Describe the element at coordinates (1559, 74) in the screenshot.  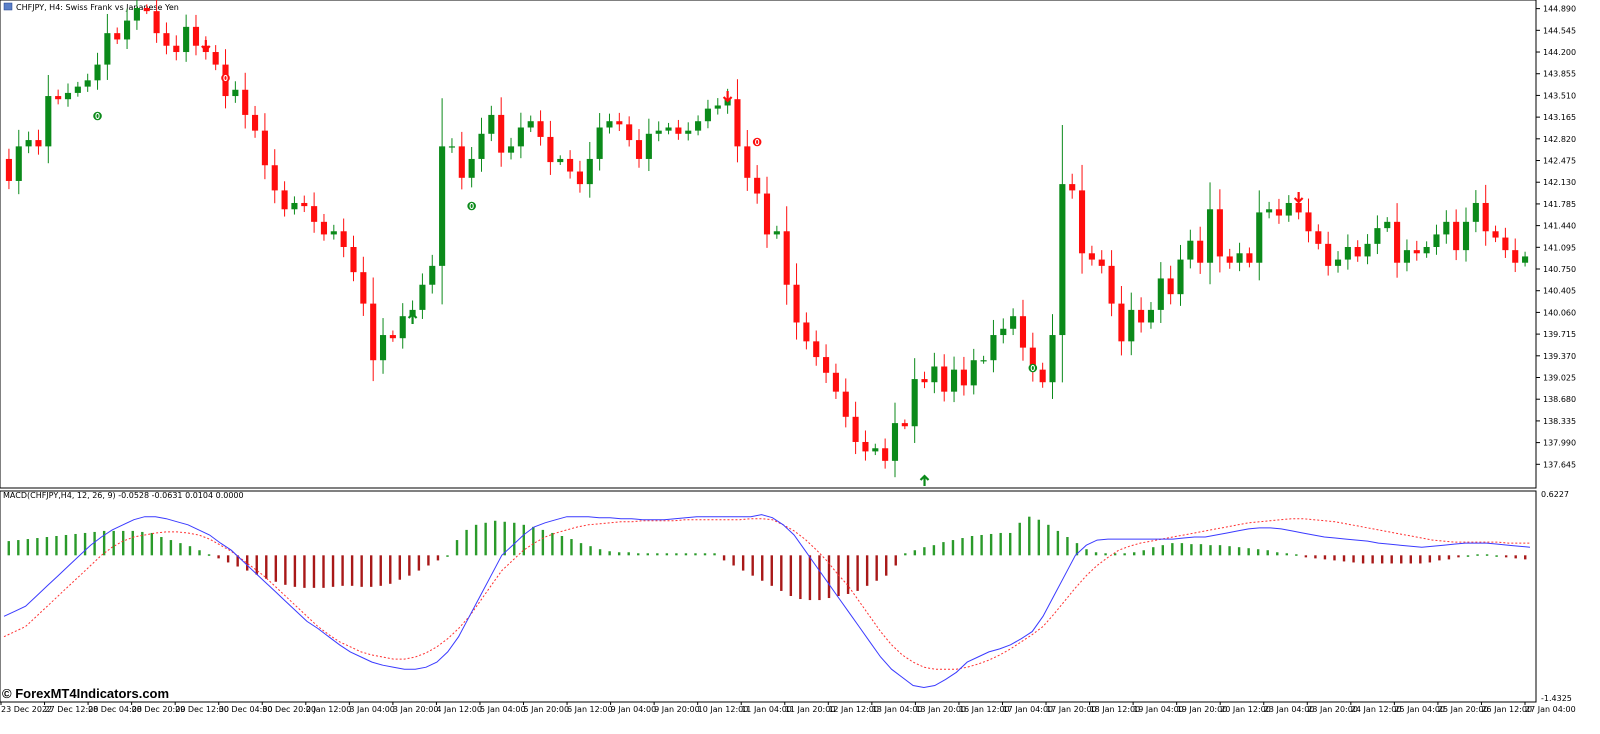
I see `price-tick-label: 143.855` at that location.